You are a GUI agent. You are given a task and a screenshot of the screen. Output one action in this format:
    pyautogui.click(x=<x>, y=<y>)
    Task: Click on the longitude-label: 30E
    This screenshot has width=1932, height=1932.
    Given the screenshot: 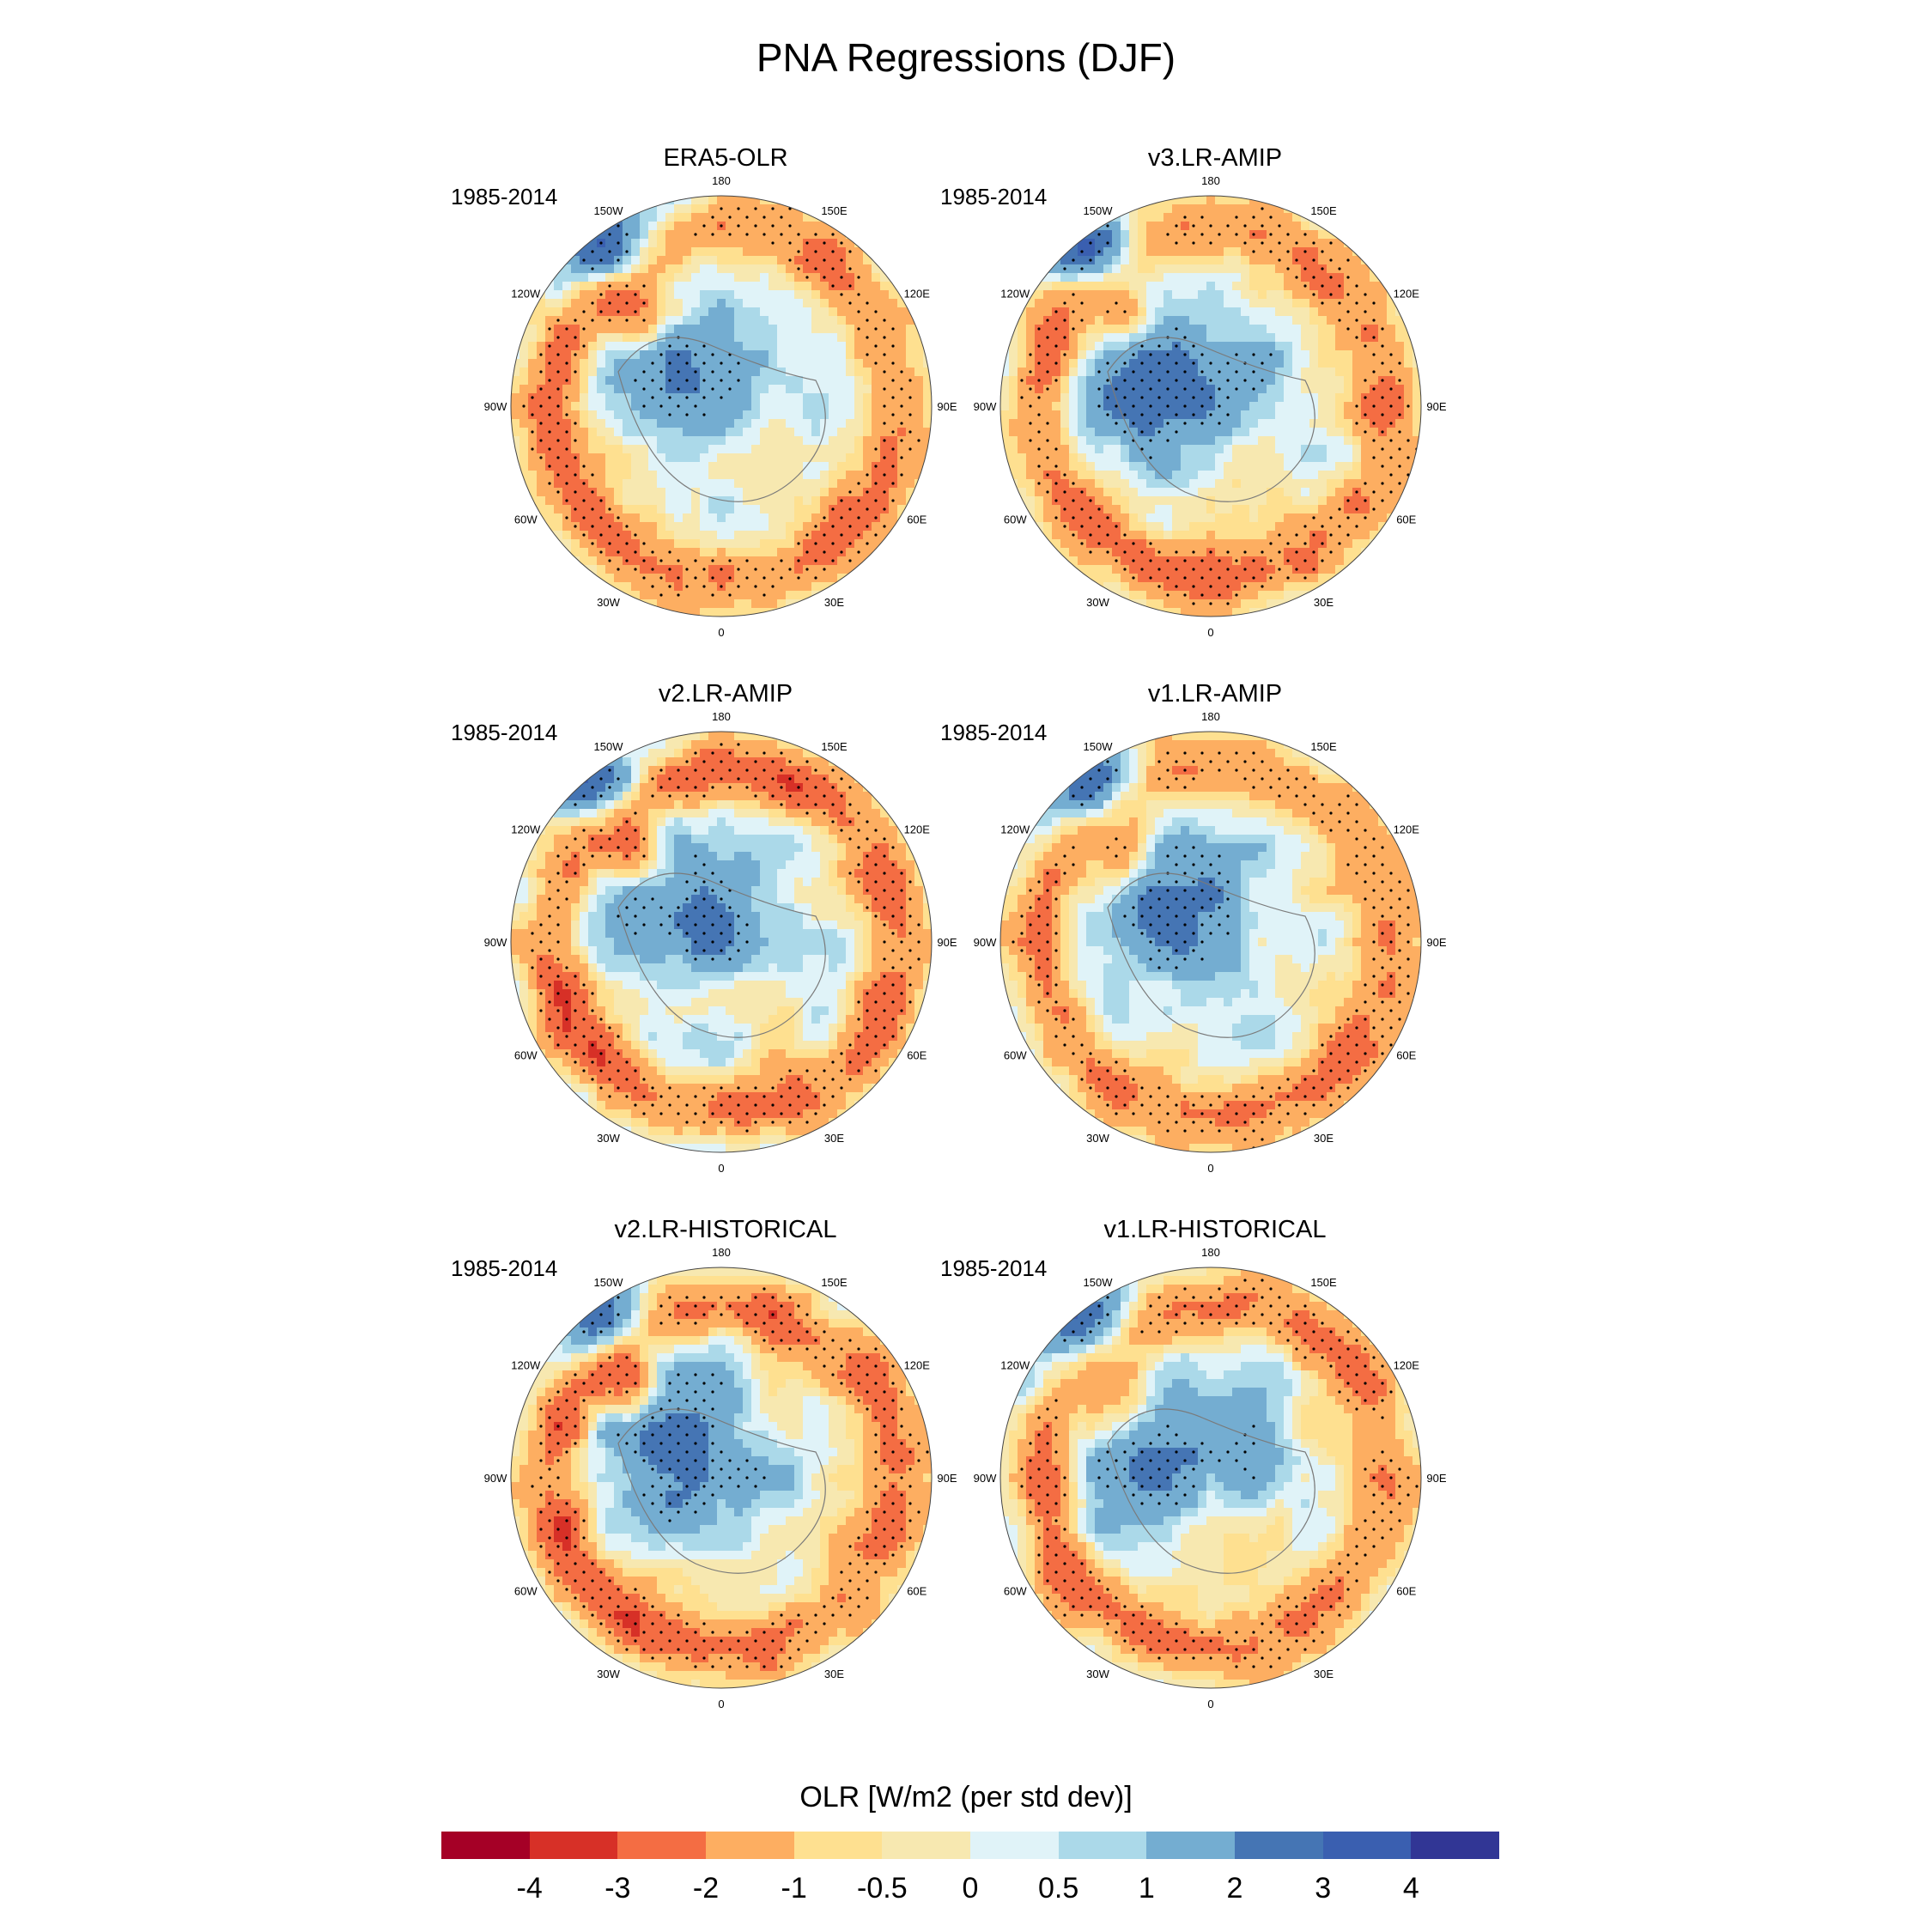 What is the action you would take?
    pyautogui.click(x=1324, y=602)
    